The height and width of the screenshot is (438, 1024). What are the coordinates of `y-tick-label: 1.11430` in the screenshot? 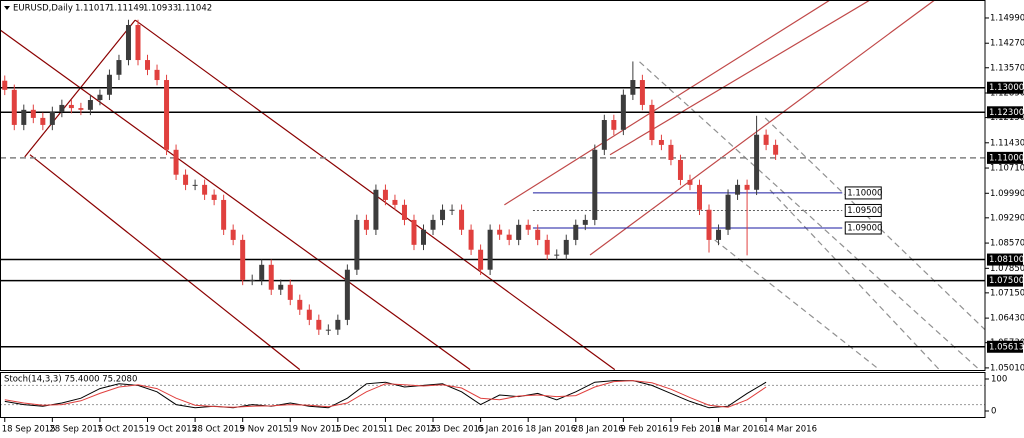 It's located at (1007, 143).